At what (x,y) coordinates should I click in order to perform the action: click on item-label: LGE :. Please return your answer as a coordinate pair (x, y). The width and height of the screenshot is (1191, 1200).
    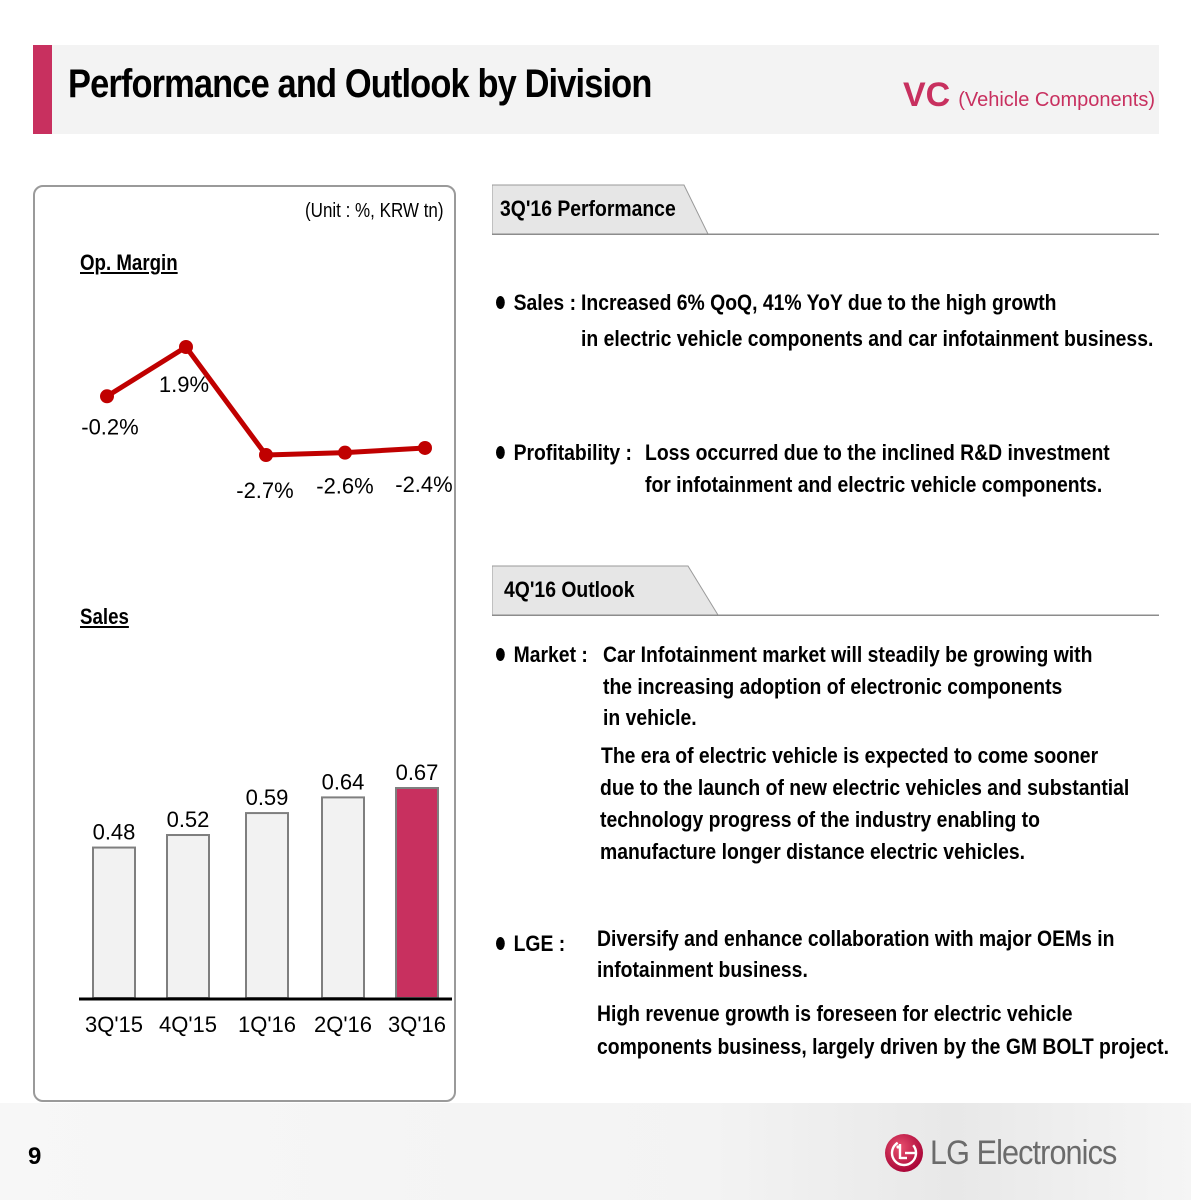
    Looking at the image, I should click on (539, 943).